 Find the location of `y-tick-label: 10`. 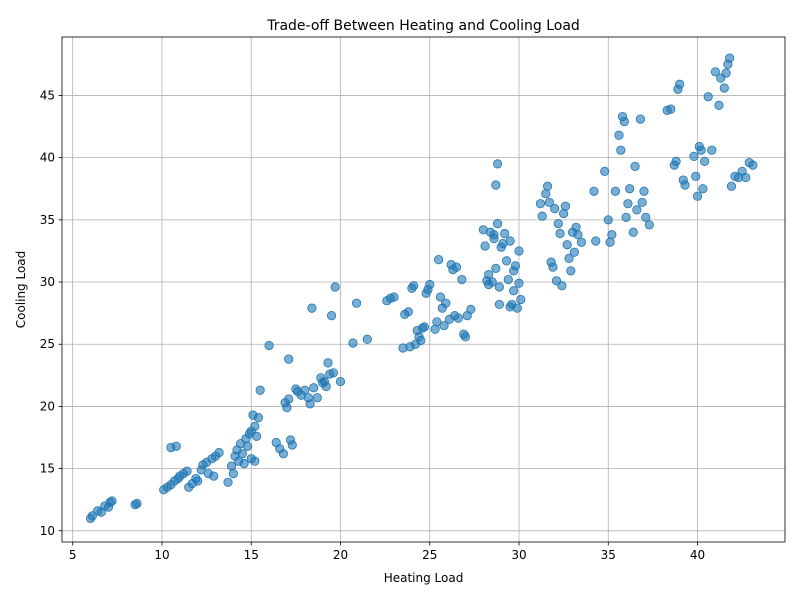

y-tick-label: 10 is located at coordinates (47, 531).